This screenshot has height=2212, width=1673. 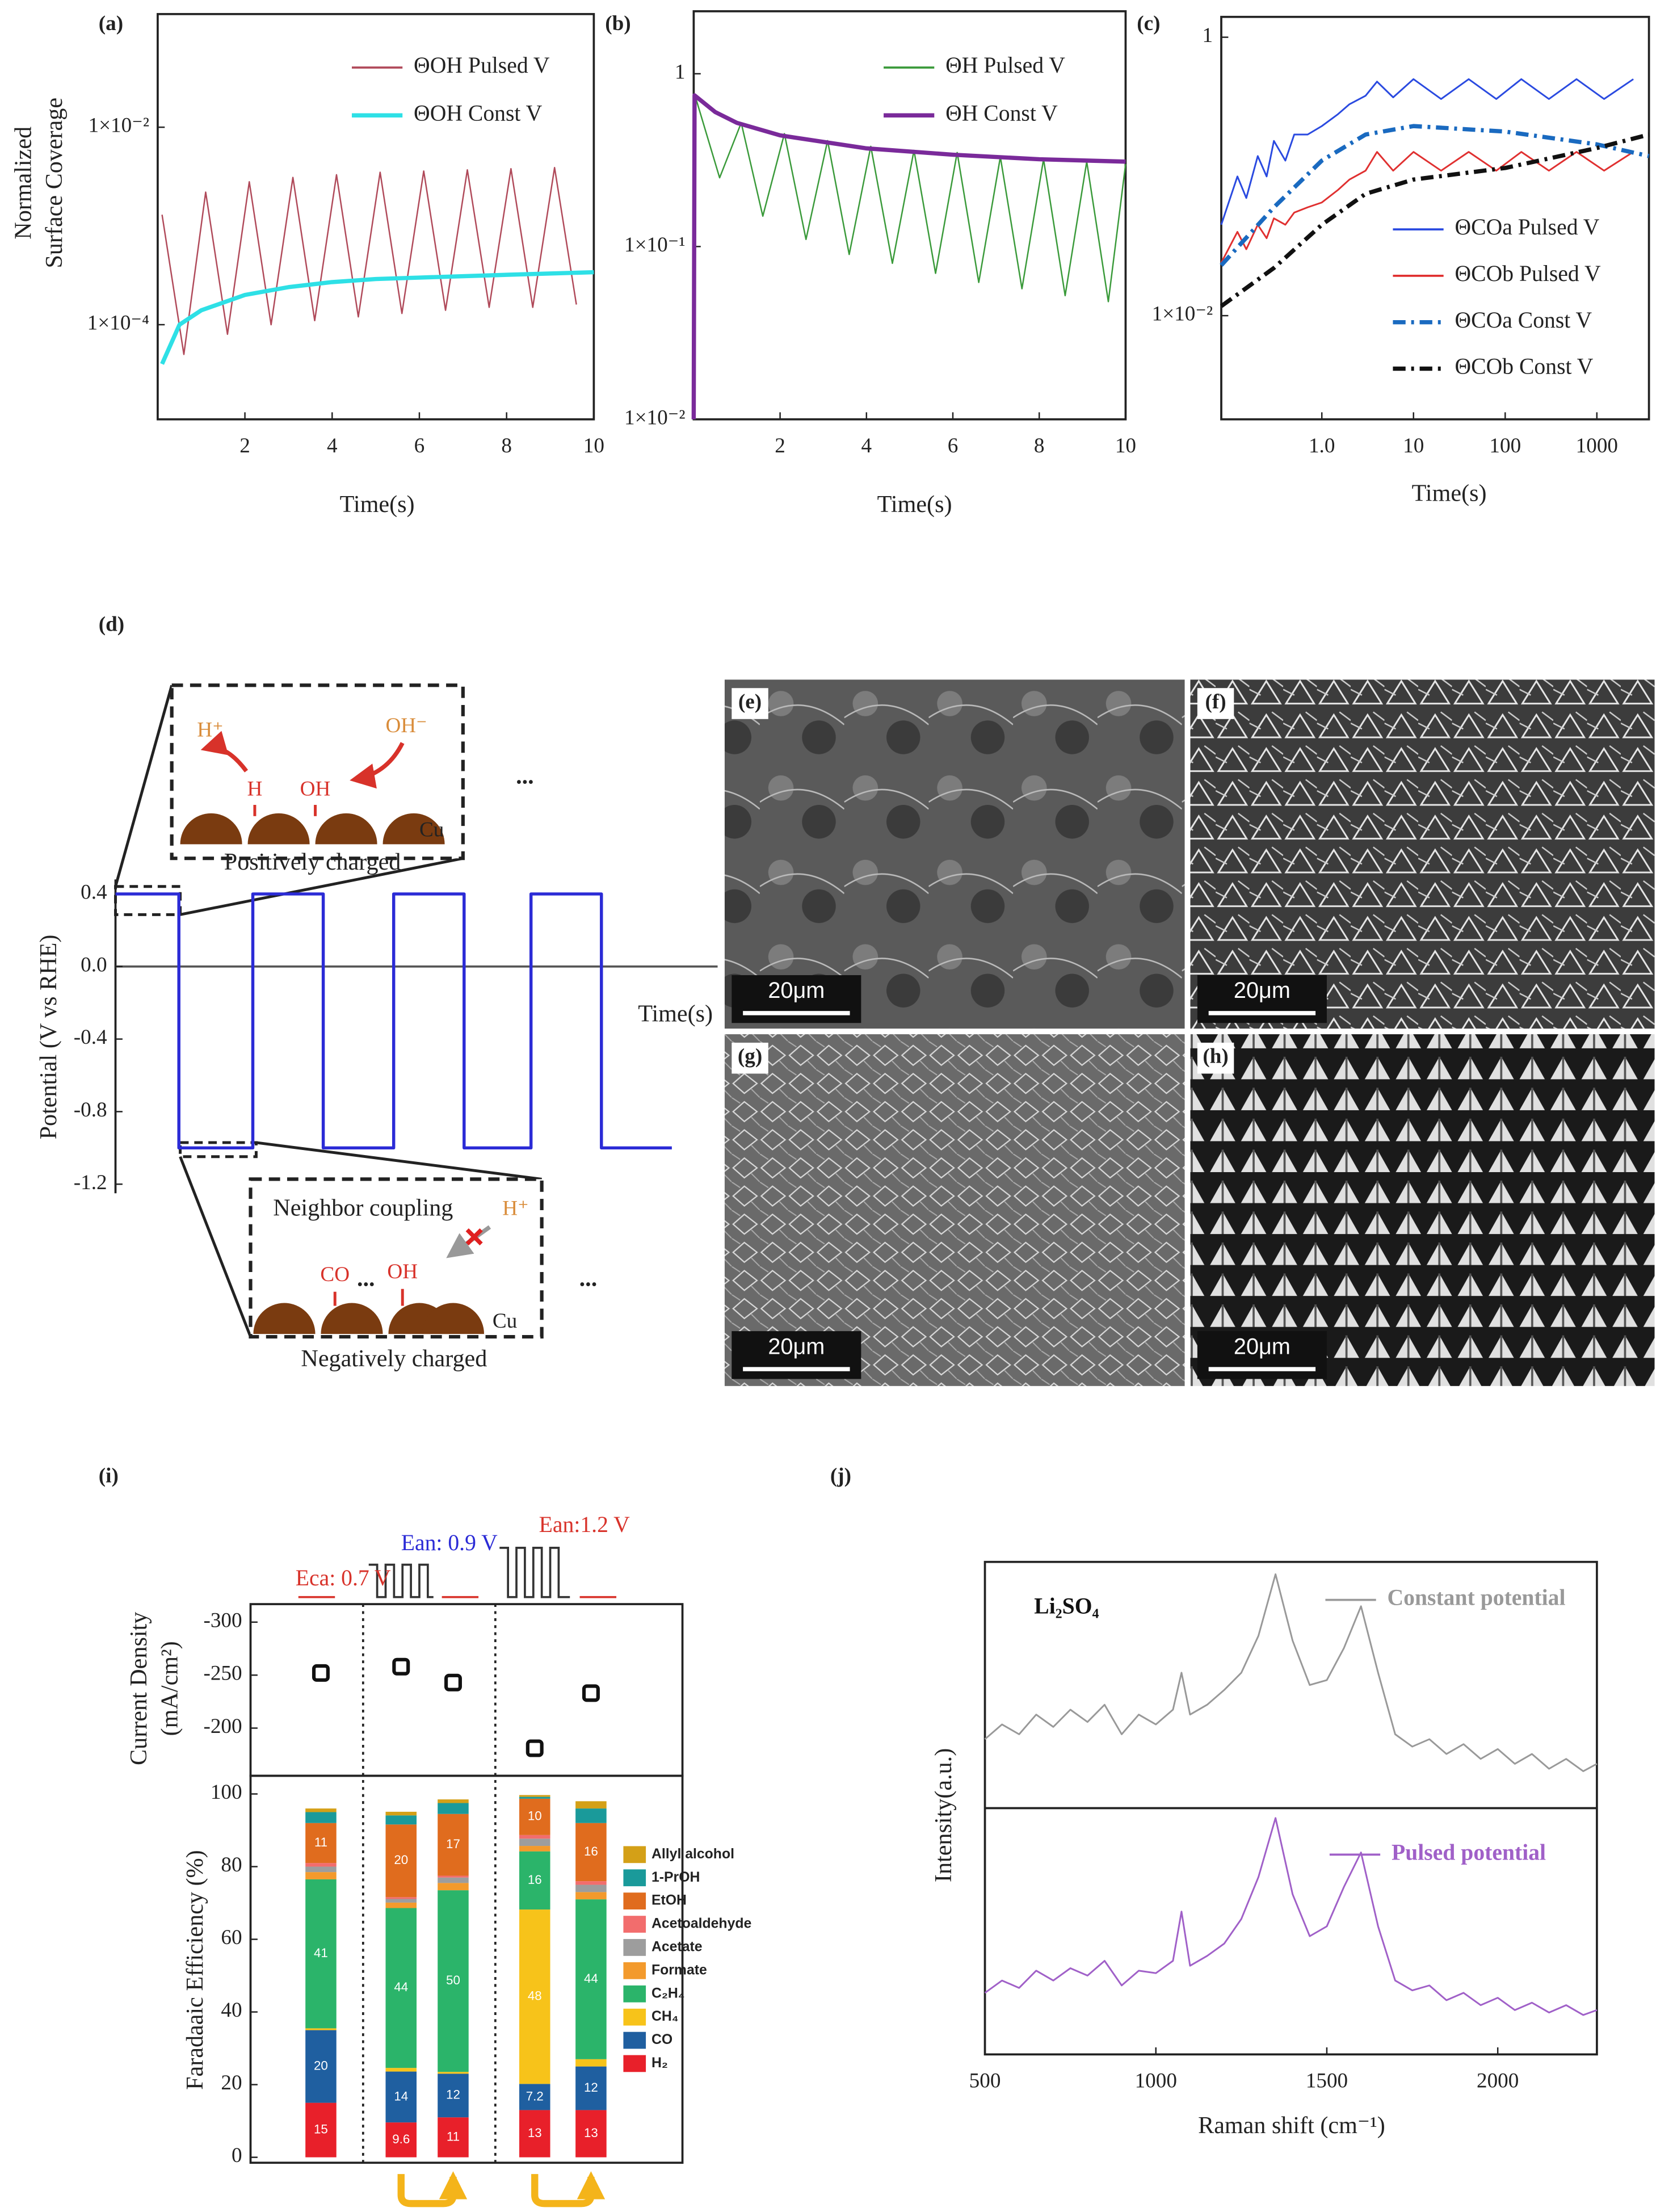 I want to click on legend-label: ΘOH Const V, so click(x=478, y=112).